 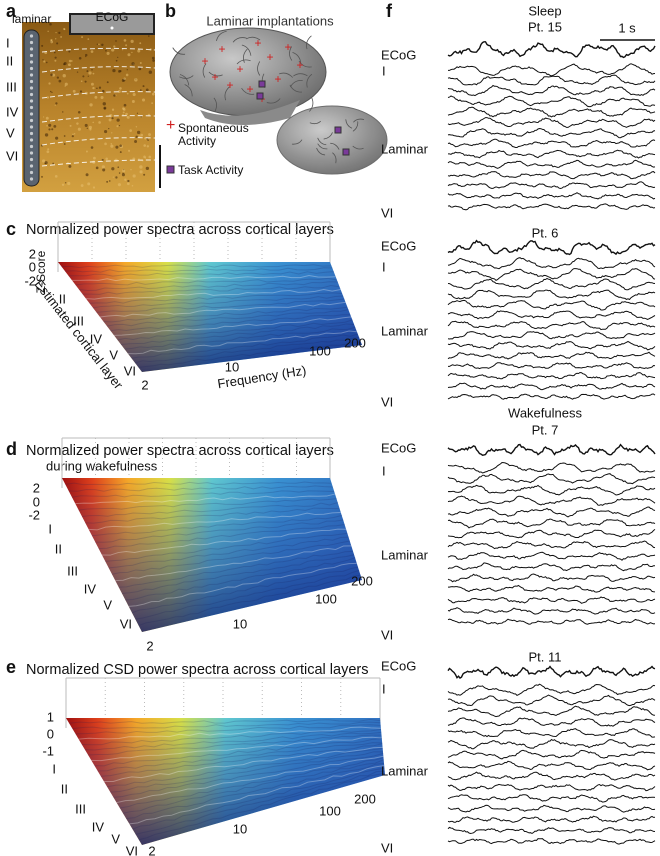 I want to click on layer-label: VI, so click(x=12, y=155).